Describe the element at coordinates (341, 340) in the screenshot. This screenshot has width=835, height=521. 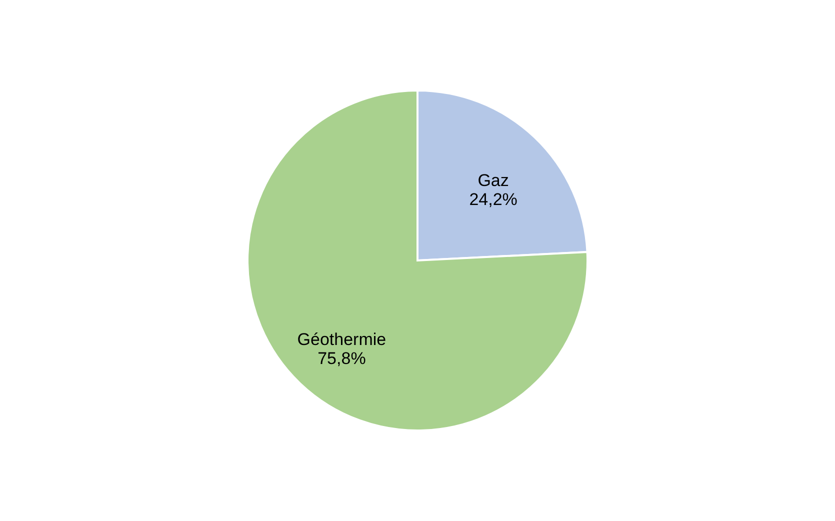
I see `slice-label: Géothermie` at that location.